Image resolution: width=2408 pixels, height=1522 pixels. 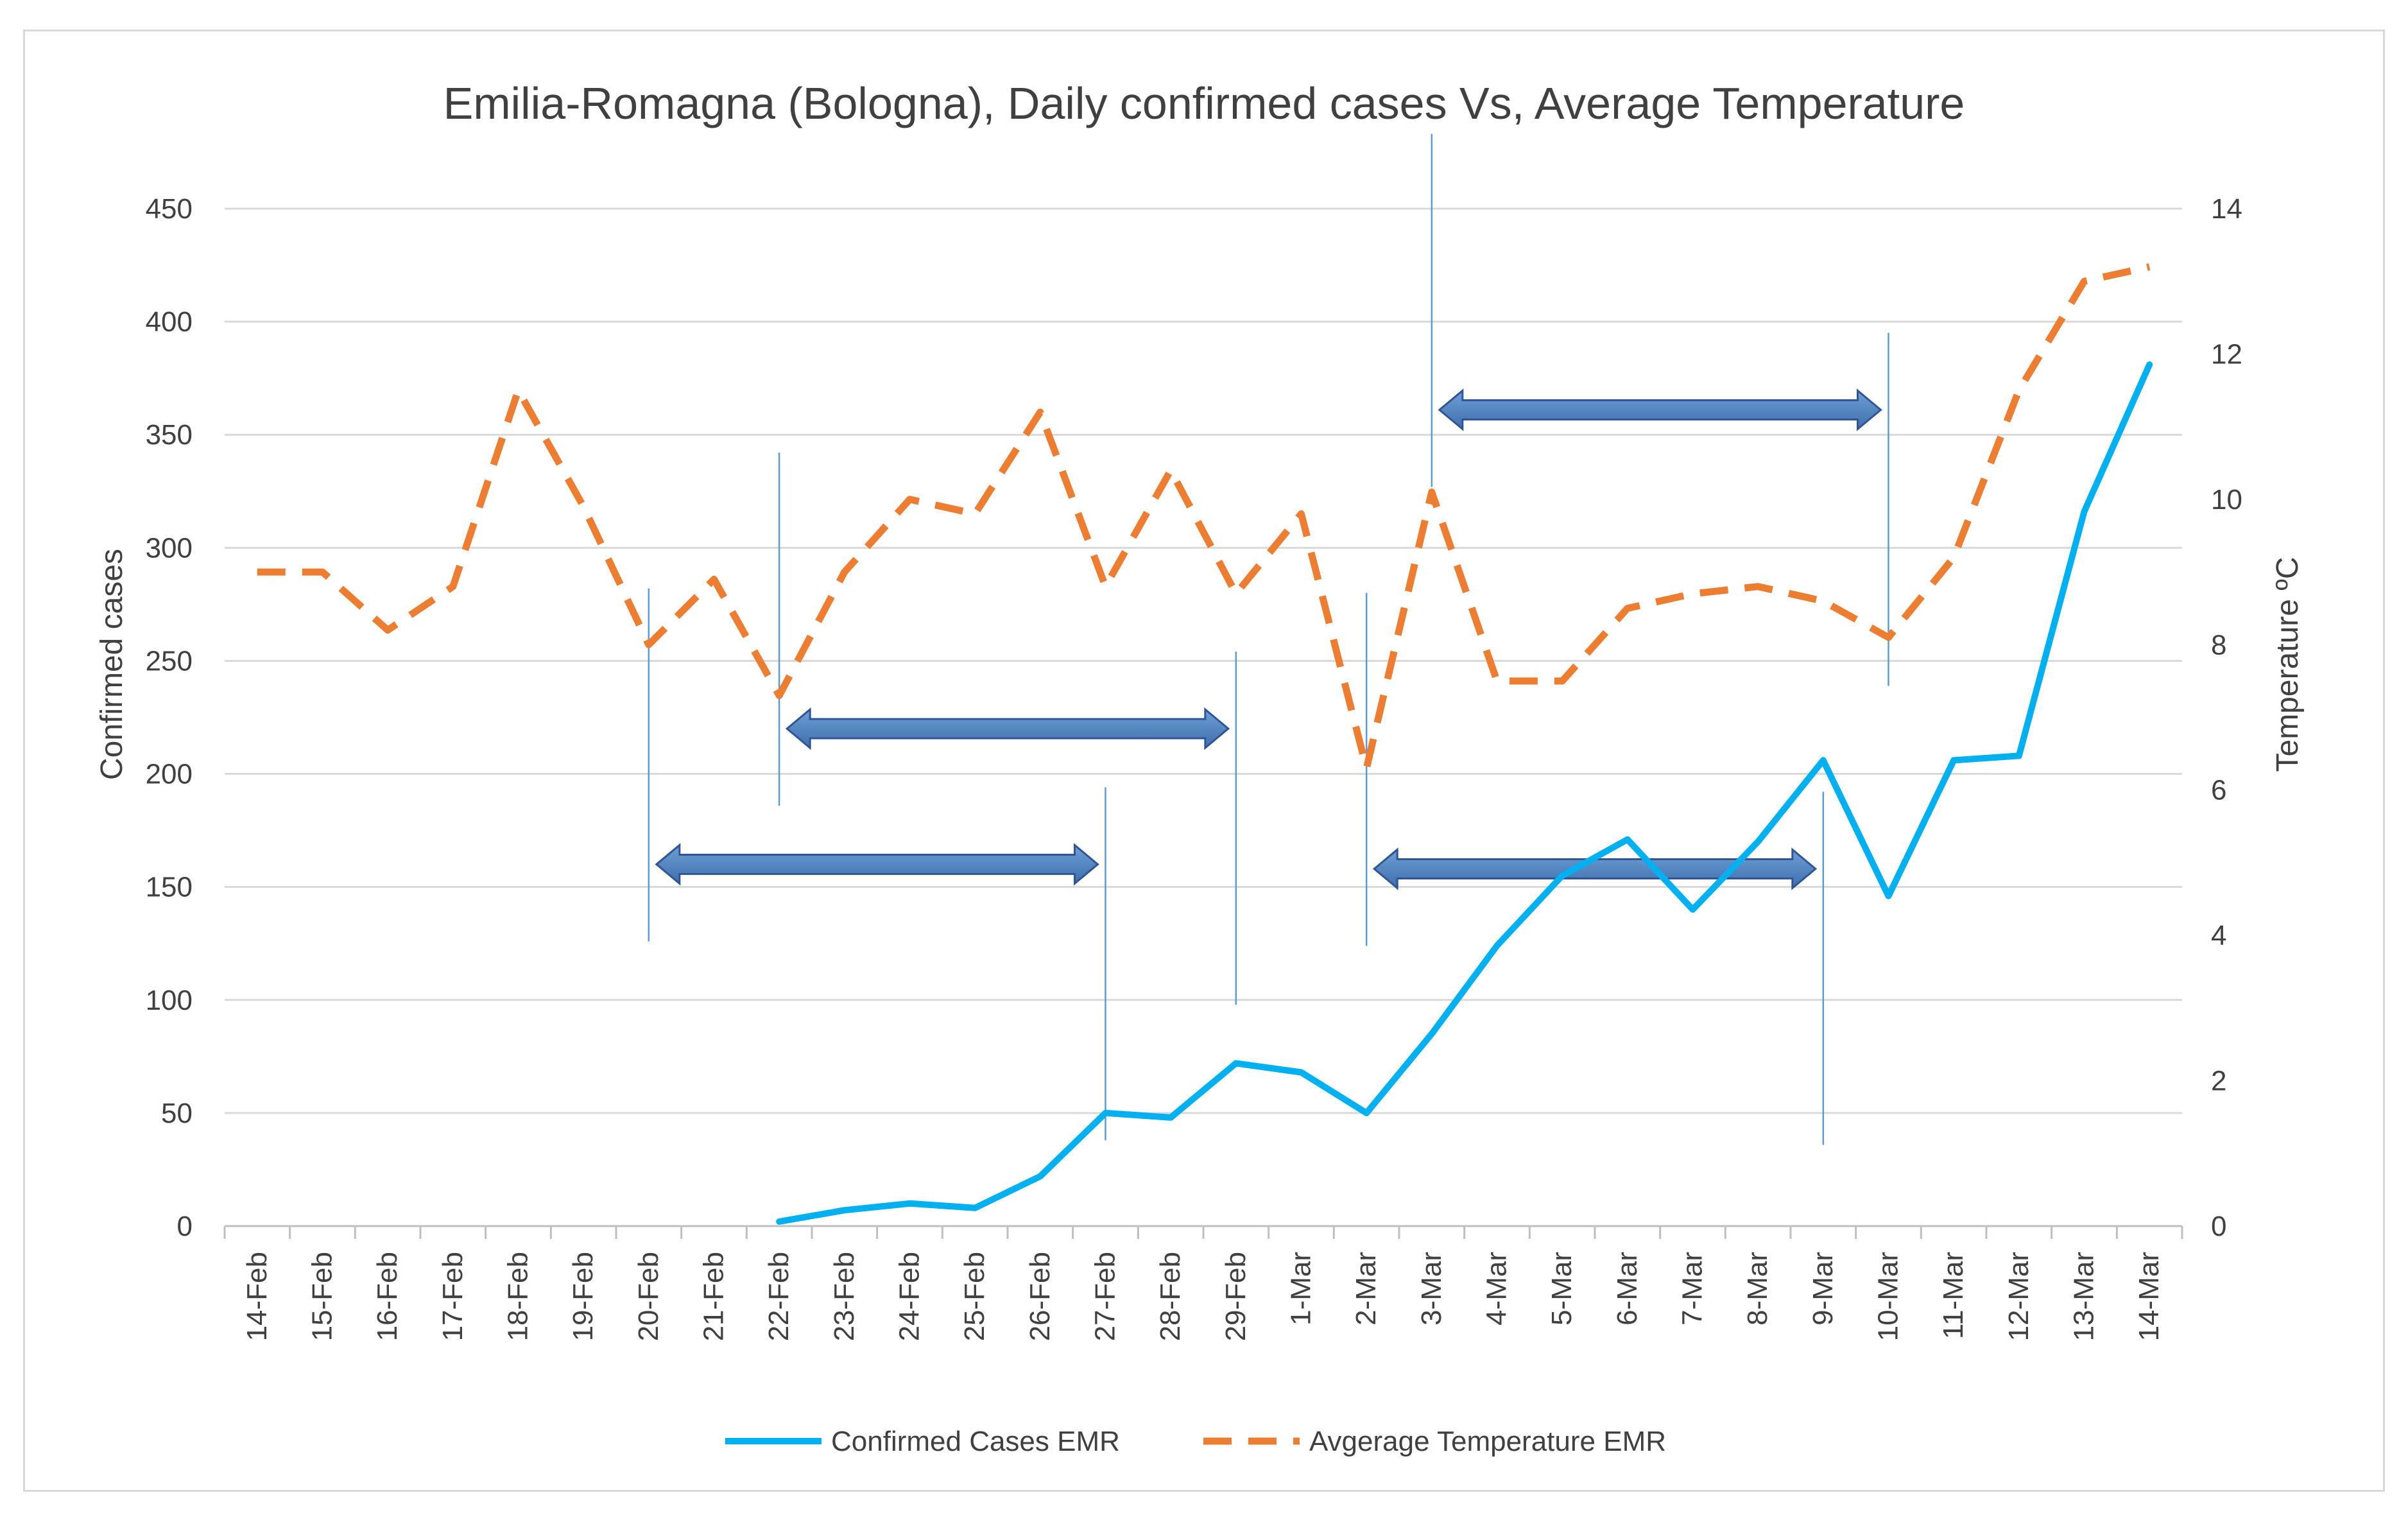 What do you see at coordinates (2218, 790) in the screenshot?
I see `y2-tick-label: 6` at bounding box center [2218, 790].